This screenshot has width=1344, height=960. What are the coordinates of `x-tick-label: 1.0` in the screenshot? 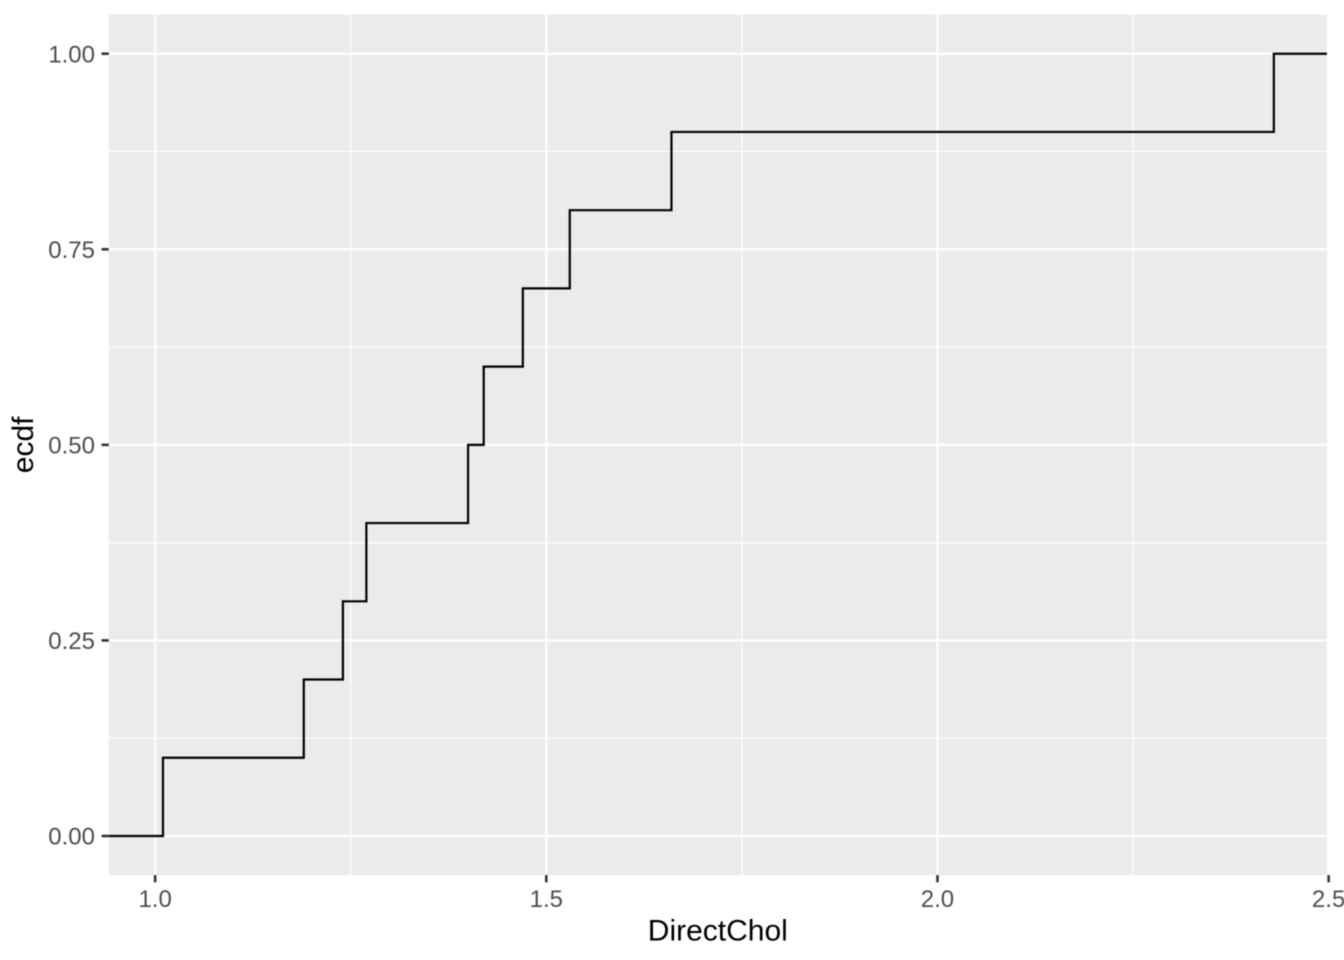 It's located at (154, 899).